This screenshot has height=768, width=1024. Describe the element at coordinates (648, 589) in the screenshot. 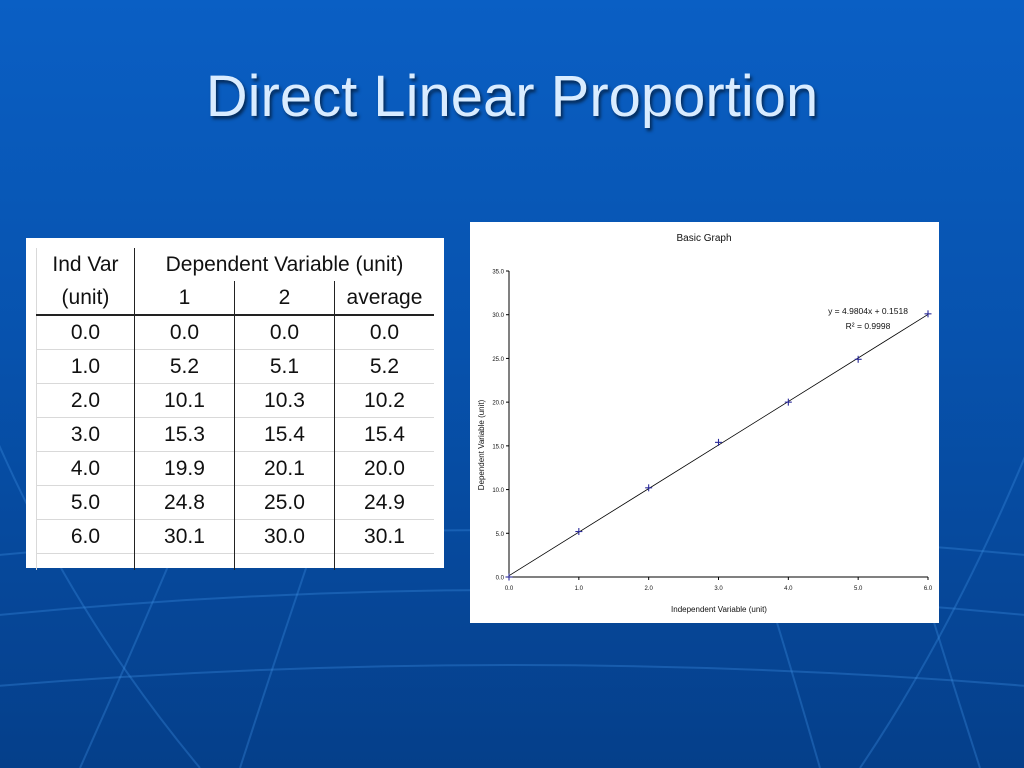

I see `x-tick-label: 2.0` at that location.